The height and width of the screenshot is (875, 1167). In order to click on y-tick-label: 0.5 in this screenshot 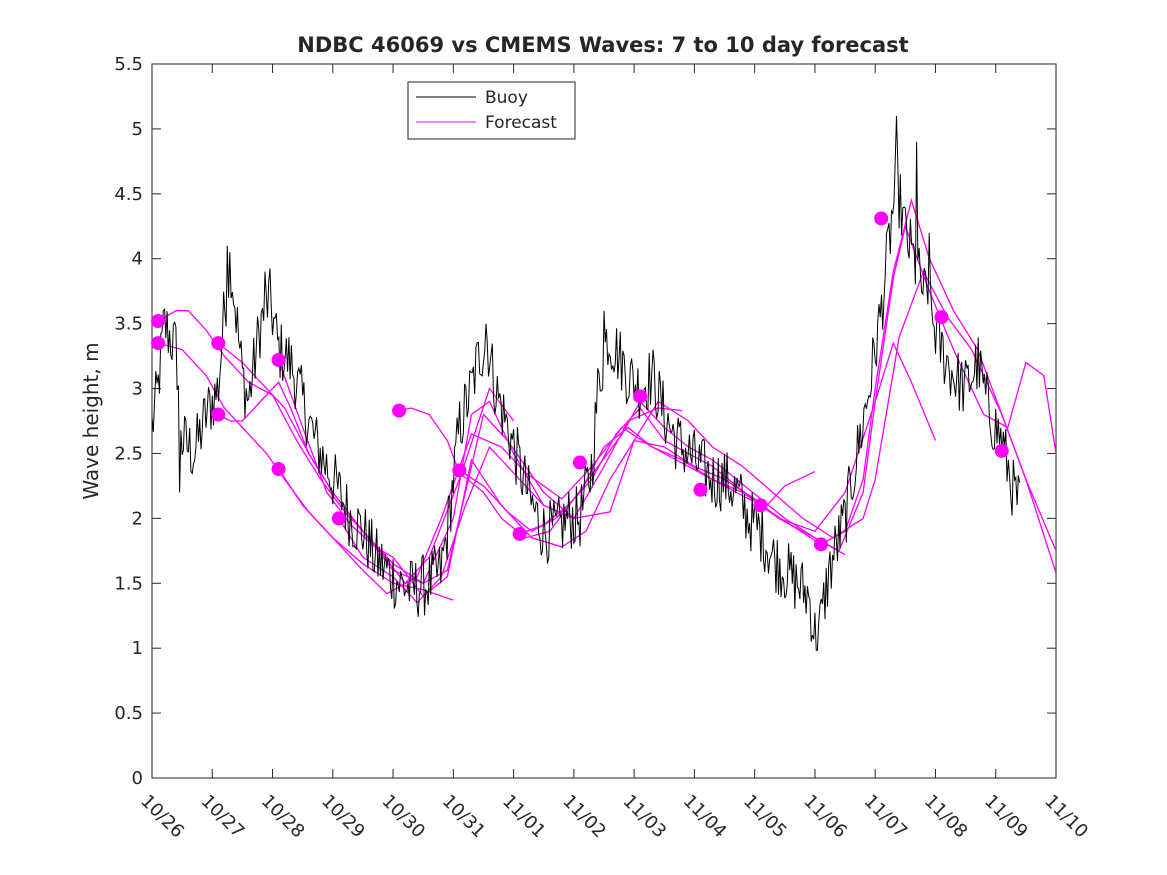, I will do `click(128, 713)`.